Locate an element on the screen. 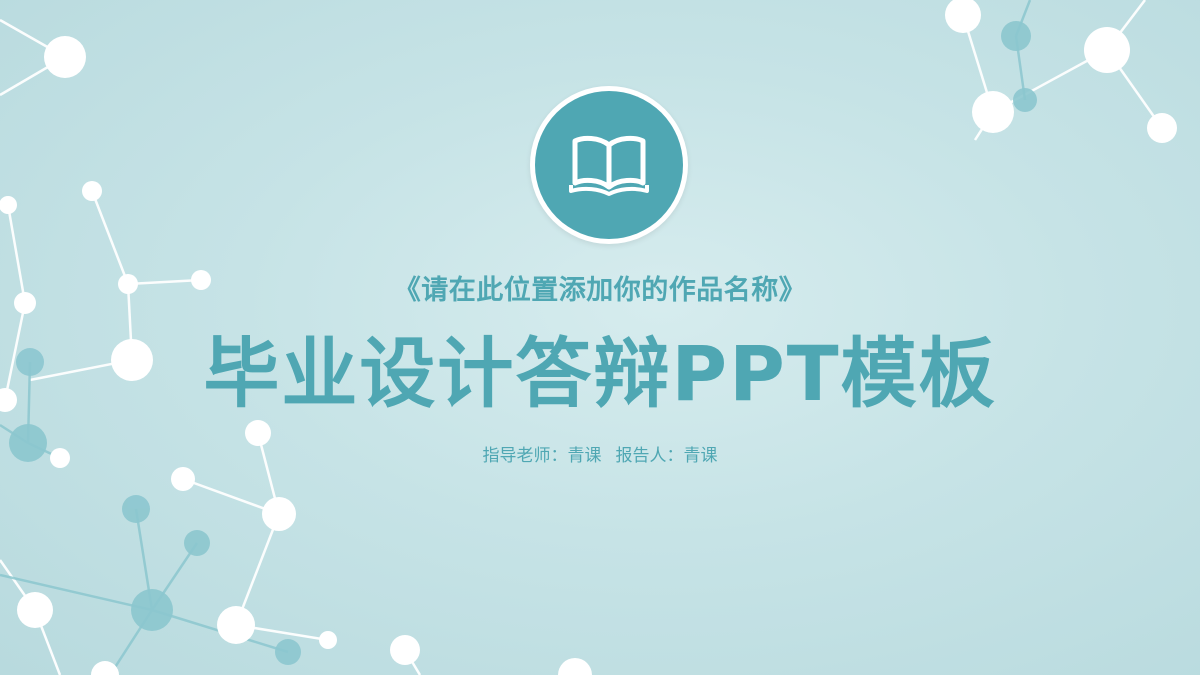 This screenshot has width=1200, height=675. project-name-subtitle: 《请在此位置添加你的作品名称》 is located at coordinates (600, 290).